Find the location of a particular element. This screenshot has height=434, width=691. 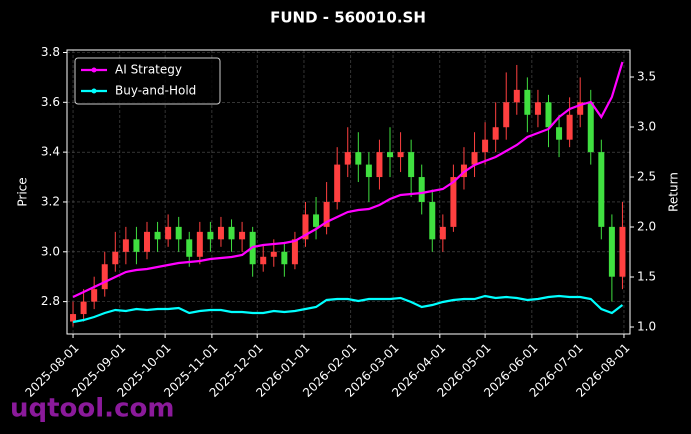

y-axis-label: Price is located at coordinates (23, 191).